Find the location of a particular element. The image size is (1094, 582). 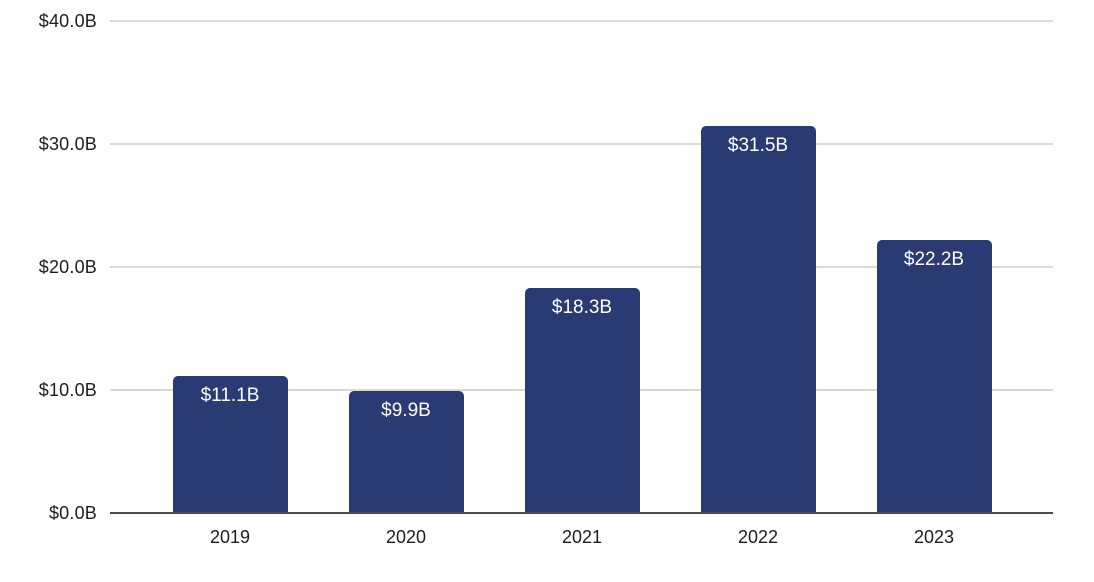

y-tick-label: $30.0B is located at coordinates (67, 144).